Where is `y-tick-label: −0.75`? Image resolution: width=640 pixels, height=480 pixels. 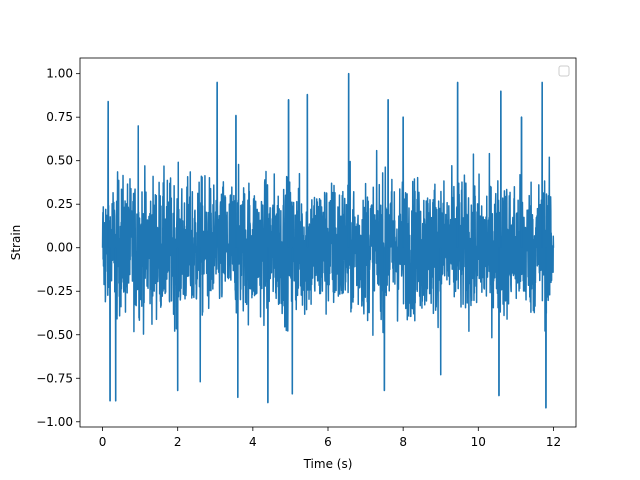
y-tick-label: −0.75 is located at coordinates (54, 378).